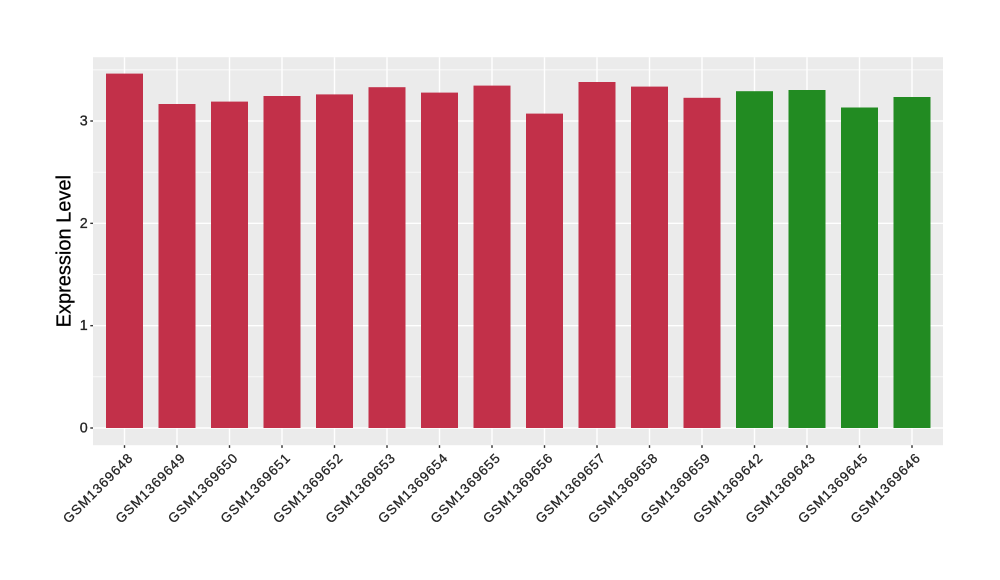  What do you see at coordinates (84, 326) in the screenshot?
I see `svg-text: 1` at bounding box center [84, 326].